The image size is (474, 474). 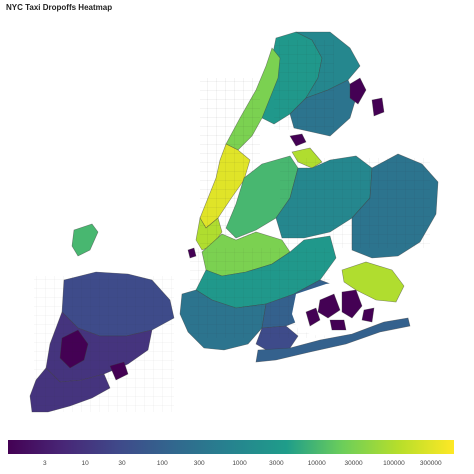 I want to click on colorbar-tick-label: 1000, so click(x=239, y=463).